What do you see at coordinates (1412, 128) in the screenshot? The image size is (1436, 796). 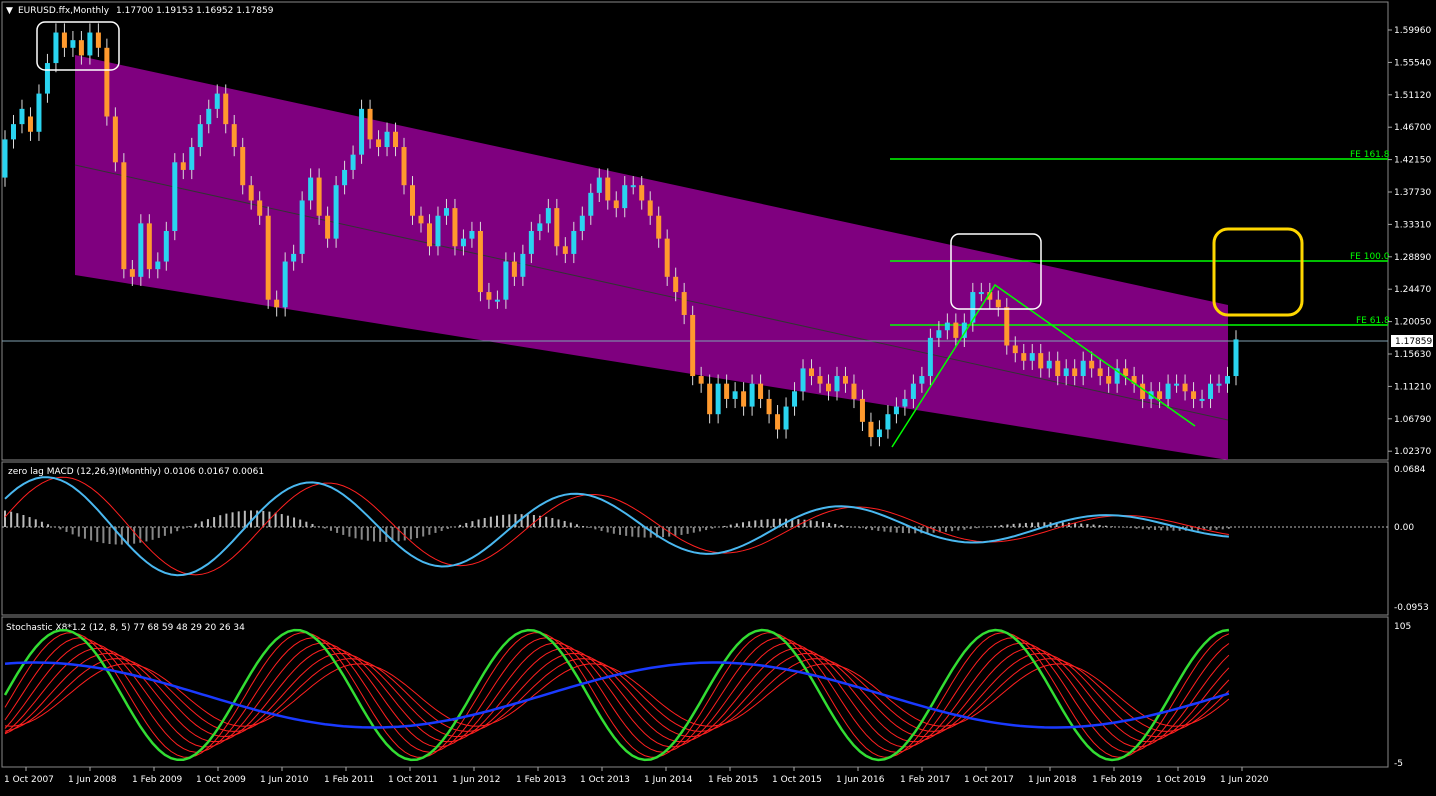 I see `price-tick-label: 1.46700` at bounding box center [1412, 128].